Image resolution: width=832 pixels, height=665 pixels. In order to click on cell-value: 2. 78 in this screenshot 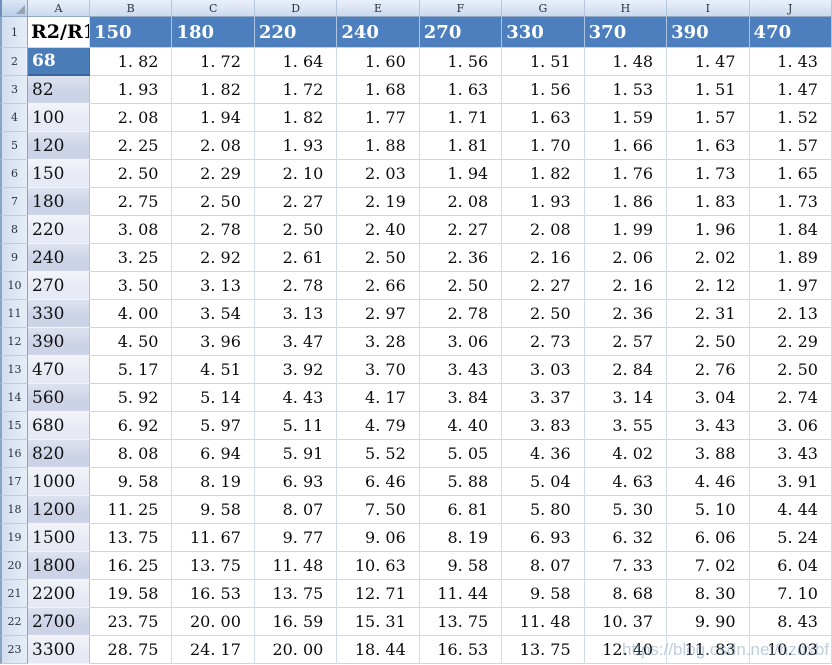, I will do `click(213, 230)`.